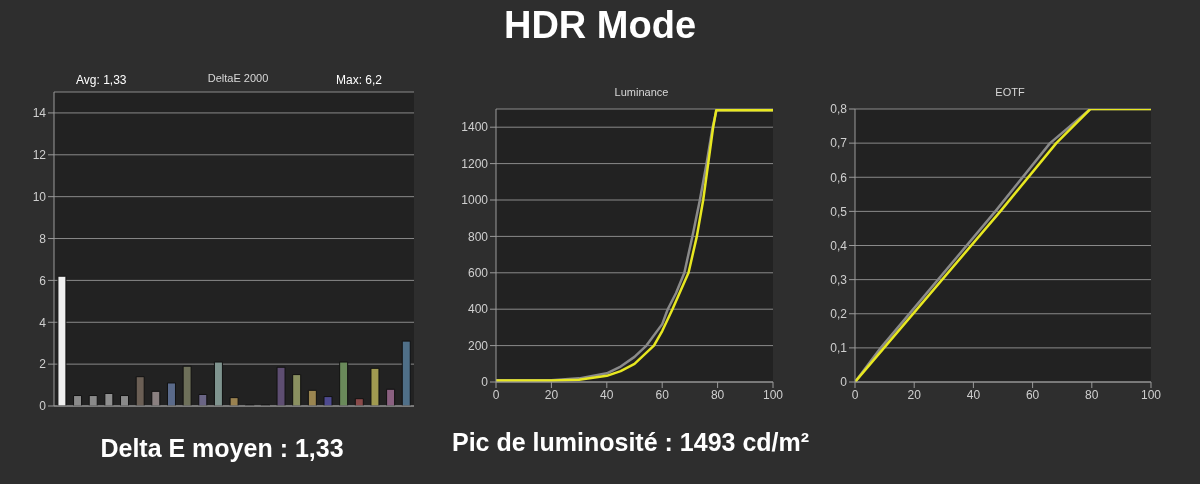 This screenshot has width=1200, height=484. What do you see at coordinates (478, 345) in the screenshot?
I see `y-tick-label: 200` at bounding box center [478, 345].